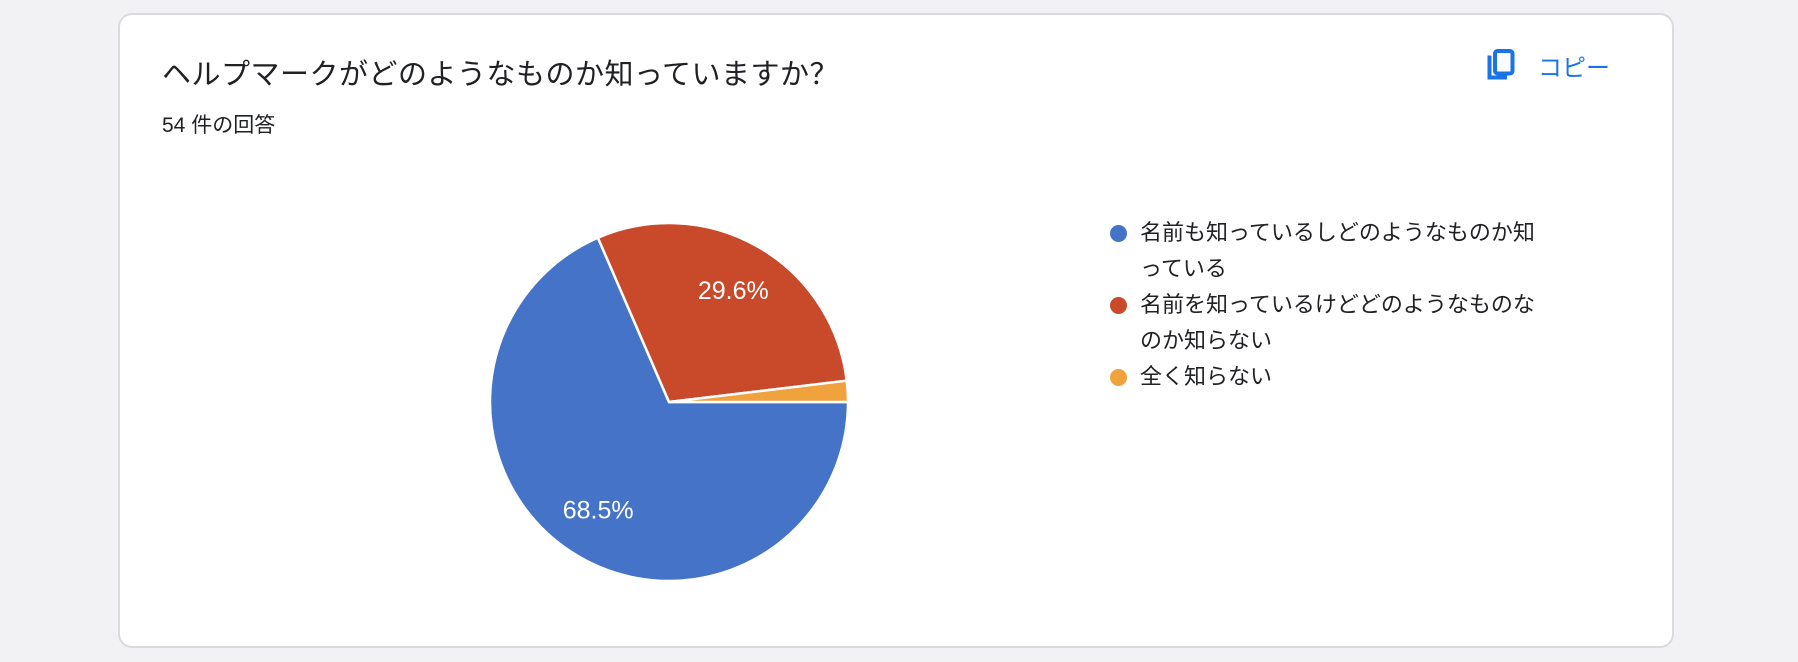  Describe the element at coordinates (1337, 322) in the screenshot. I see `legend-item-label: 名前を知っているけどどのようなものなのか知らない` at that location.